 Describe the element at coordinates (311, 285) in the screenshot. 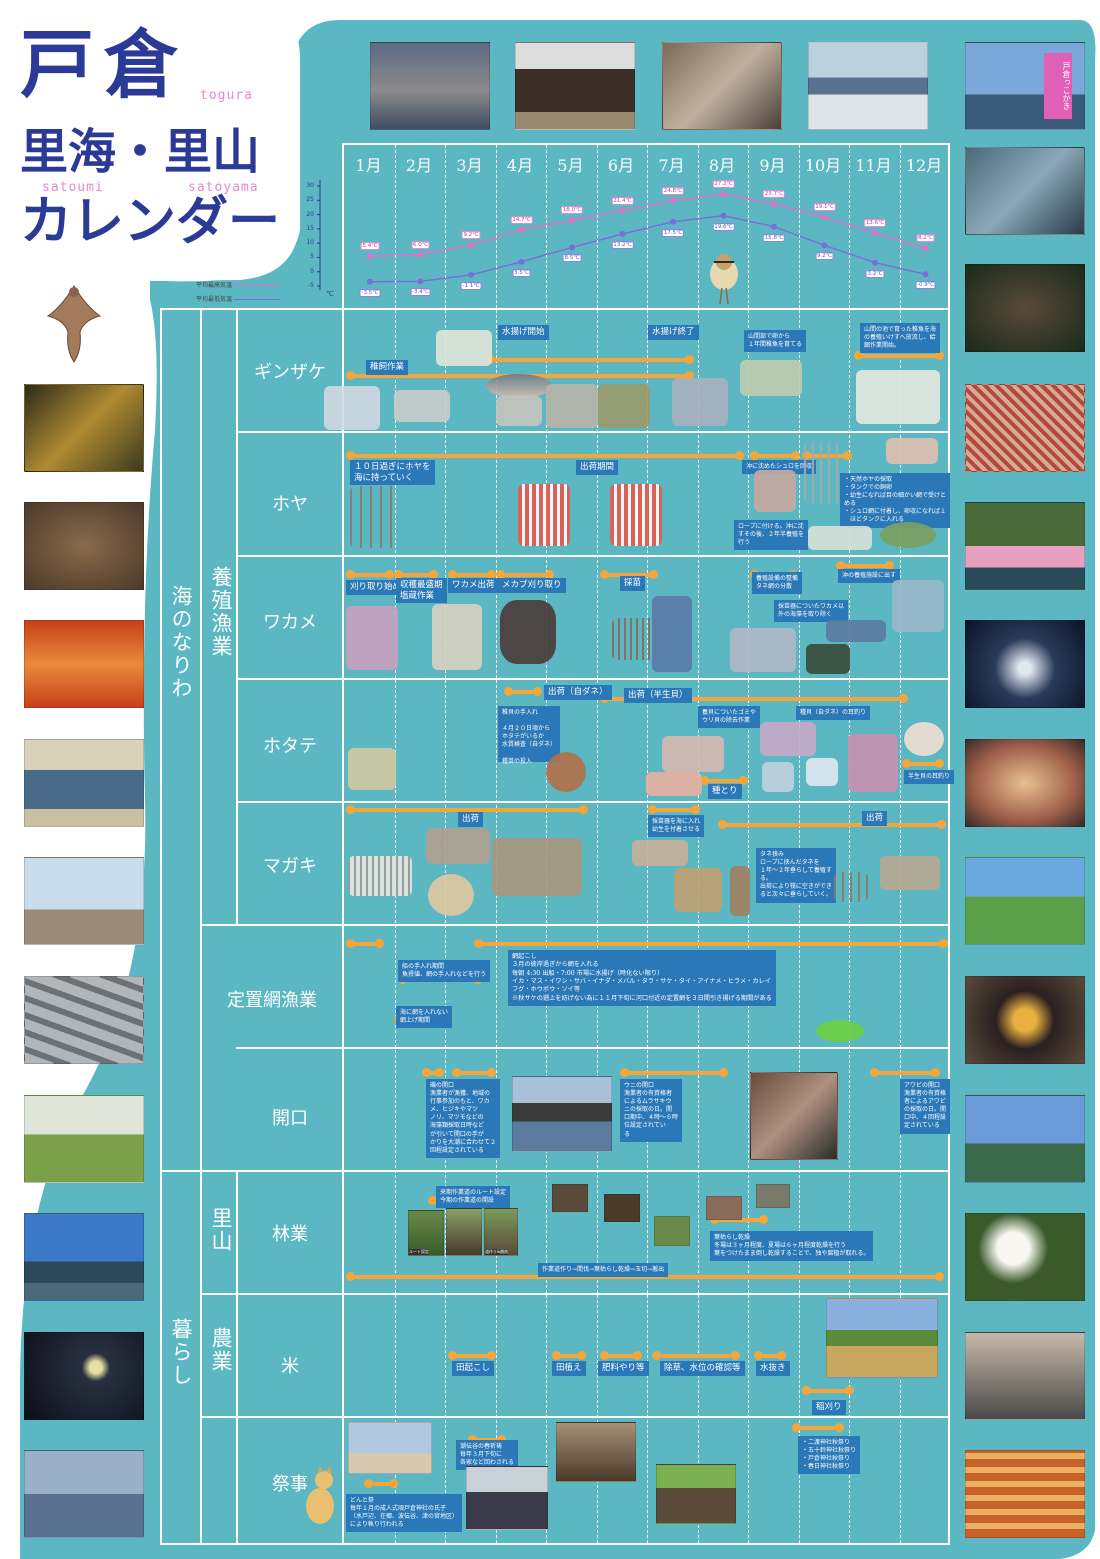

I see `temp-axis-label: -5` at that location.